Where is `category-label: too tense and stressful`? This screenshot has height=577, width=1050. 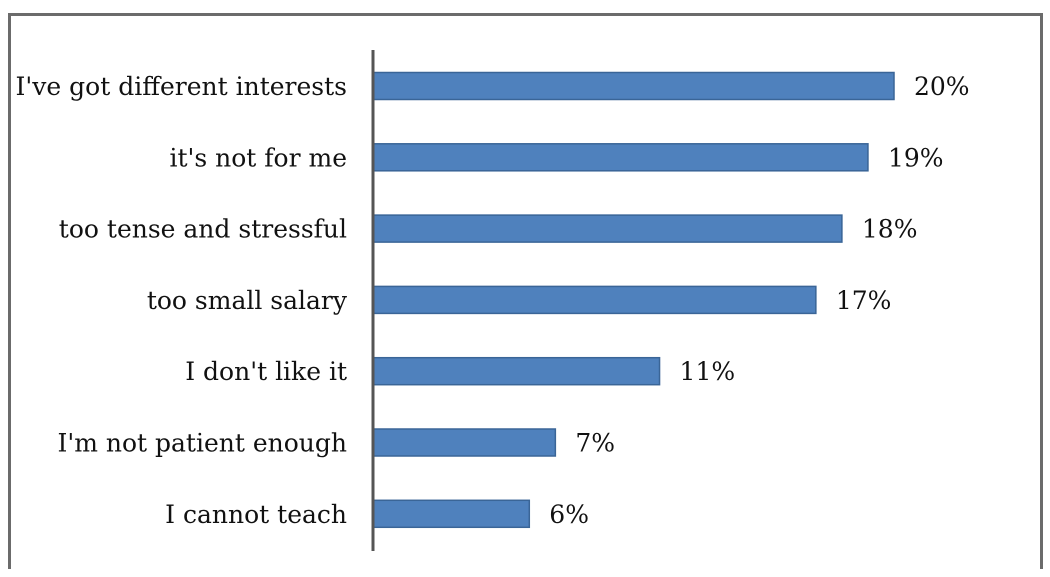
category-label: too tense and stressful is located at coordinates (203, 229).